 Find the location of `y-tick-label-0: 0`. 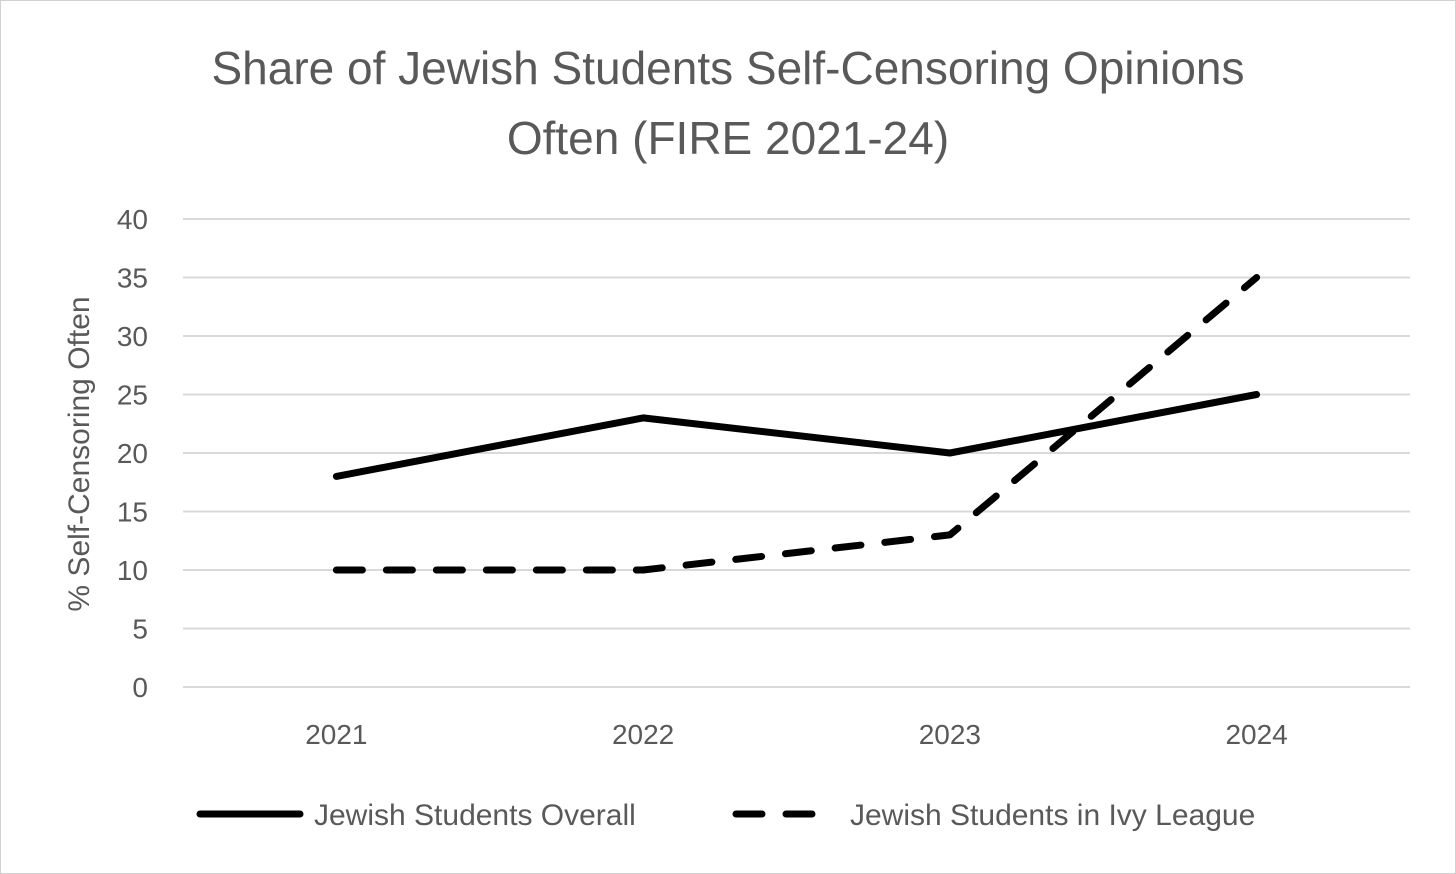

y-tick-label-0: 0 is located at coordinates (140, 687).